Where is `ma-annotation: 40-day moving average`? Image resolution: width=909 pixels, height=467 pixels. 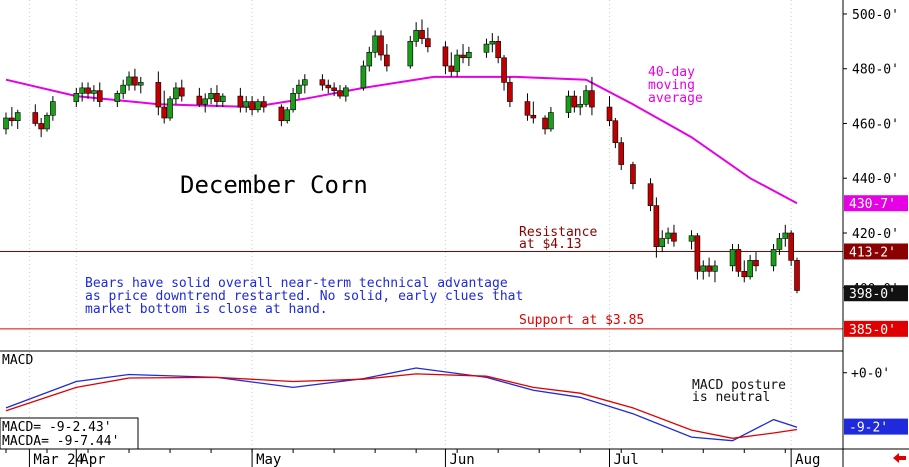
ma-annotation: 40-day moving average is located at coordinates (675, 85).